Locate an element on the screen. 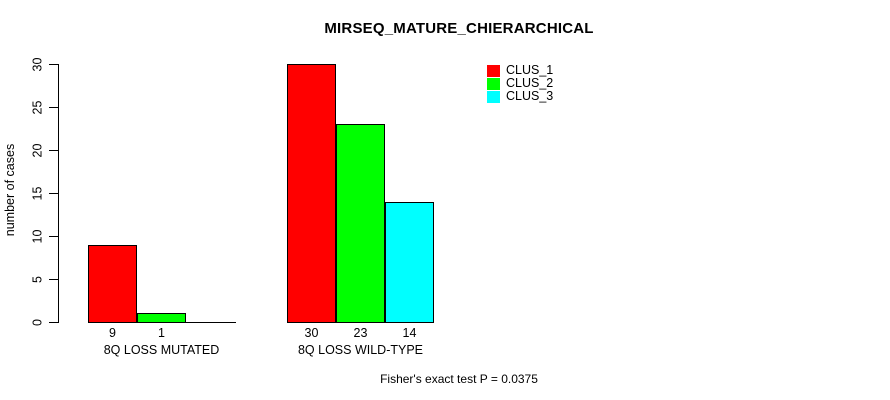 The image size is (890, 400). y-tick-label: 10 is located at coordinates (37, 236).